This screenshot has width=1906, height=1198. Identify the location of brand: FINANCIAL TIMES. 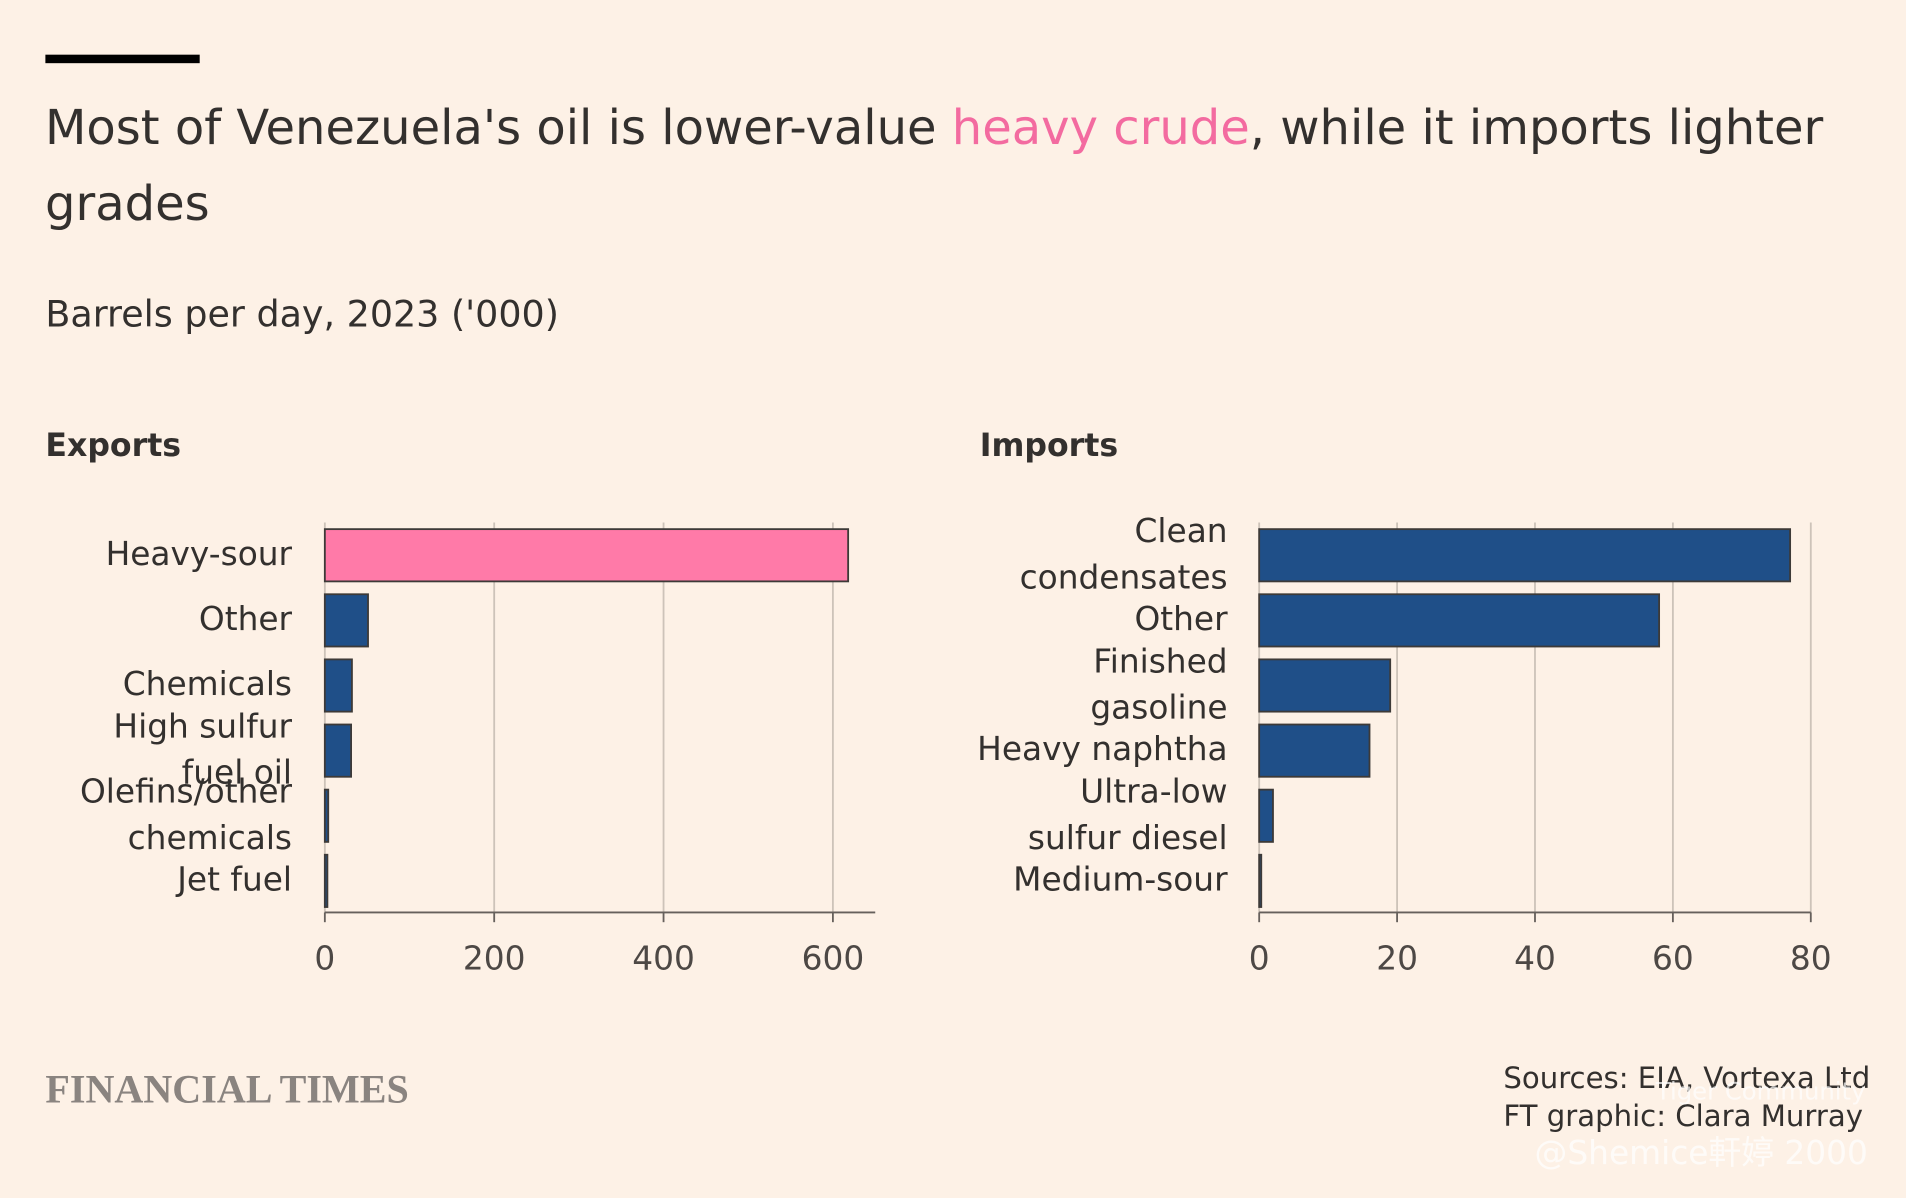
(226, 1089).